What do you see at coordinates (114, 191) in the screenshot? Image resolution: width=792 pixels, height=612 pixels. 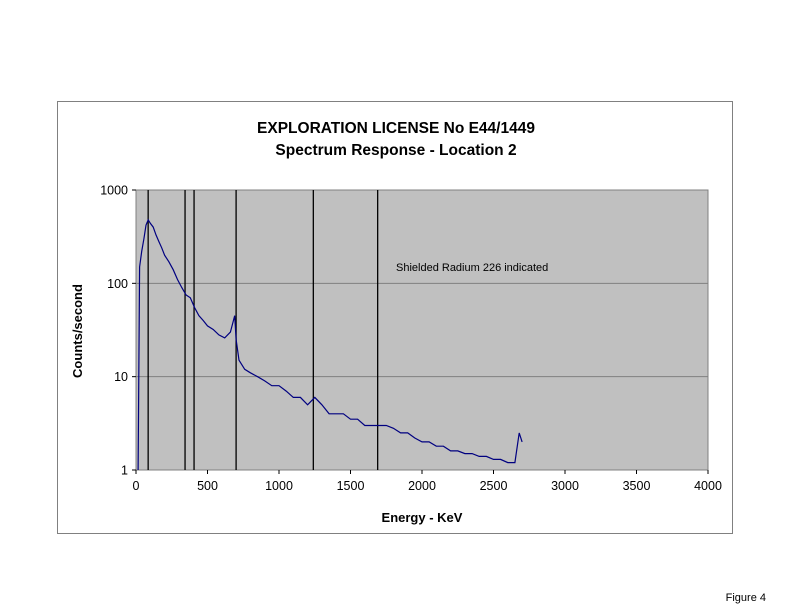 I see `y-tick-label: 1000` at bounding box center [114, 191].